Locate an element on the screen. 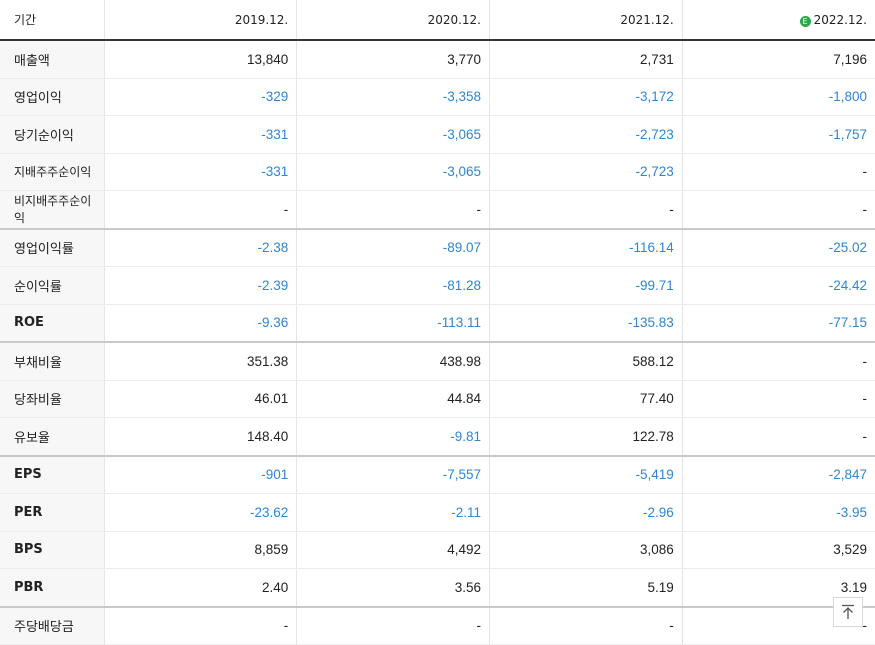 This screenshot has width=875, height=645. period-header: 2021.12. is located at coordinates (586, 20).